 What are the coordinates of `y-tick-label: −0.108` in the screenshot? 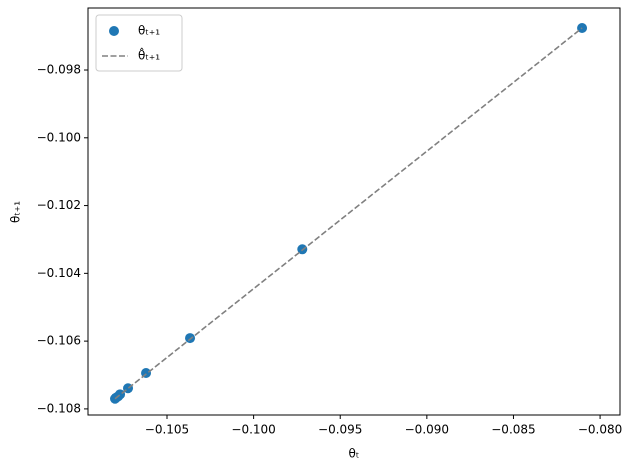 It's located at (59, 408).